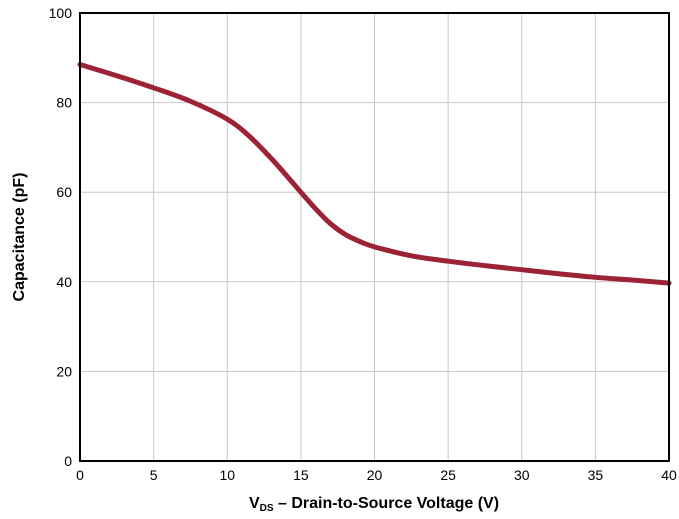 The height and width of the screenshot is (519, 679). Describe the element at coordinates (68, 461) in the screenshot. I see `y-tick-label-0: 0` at that location.